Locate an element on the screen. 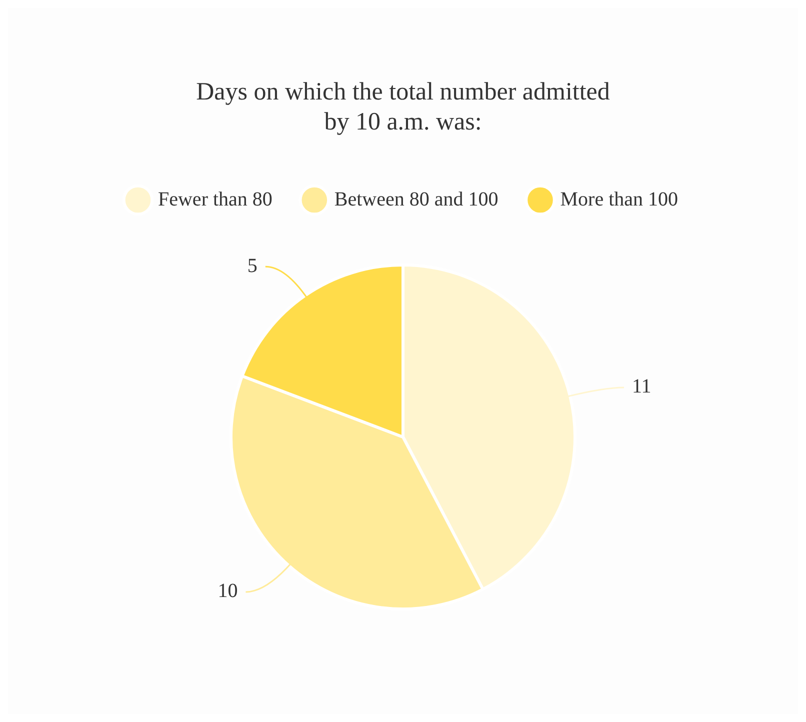  chart-title: Days on which the total number admitted by 10 a.m. was: is located at coordinates (403, 107).